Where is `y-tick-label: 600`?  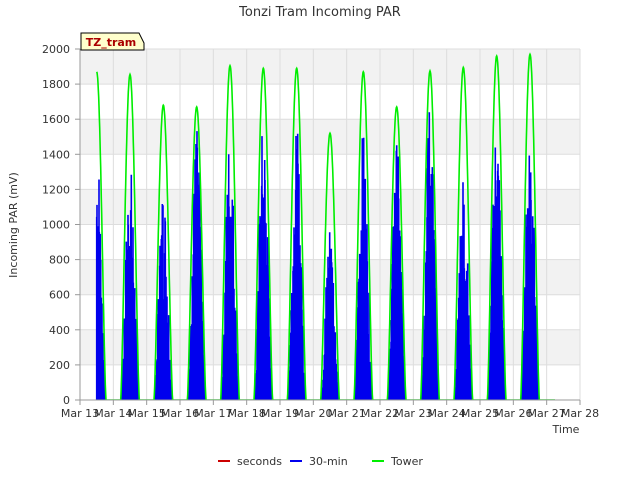 y-tick-label: 600 is located at coordinates (59, 295).